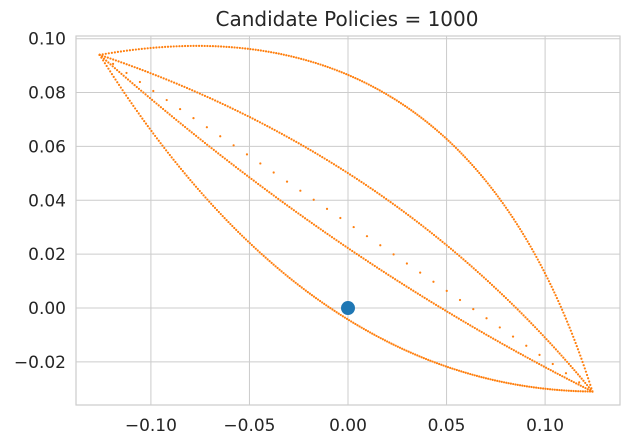  What do you see at coordinates (344, 426) in the screenshot?
I see `x-axis-ticks: −0.10 −0.05 0.00 0.05 0.10` at bounding box center [344, 426].